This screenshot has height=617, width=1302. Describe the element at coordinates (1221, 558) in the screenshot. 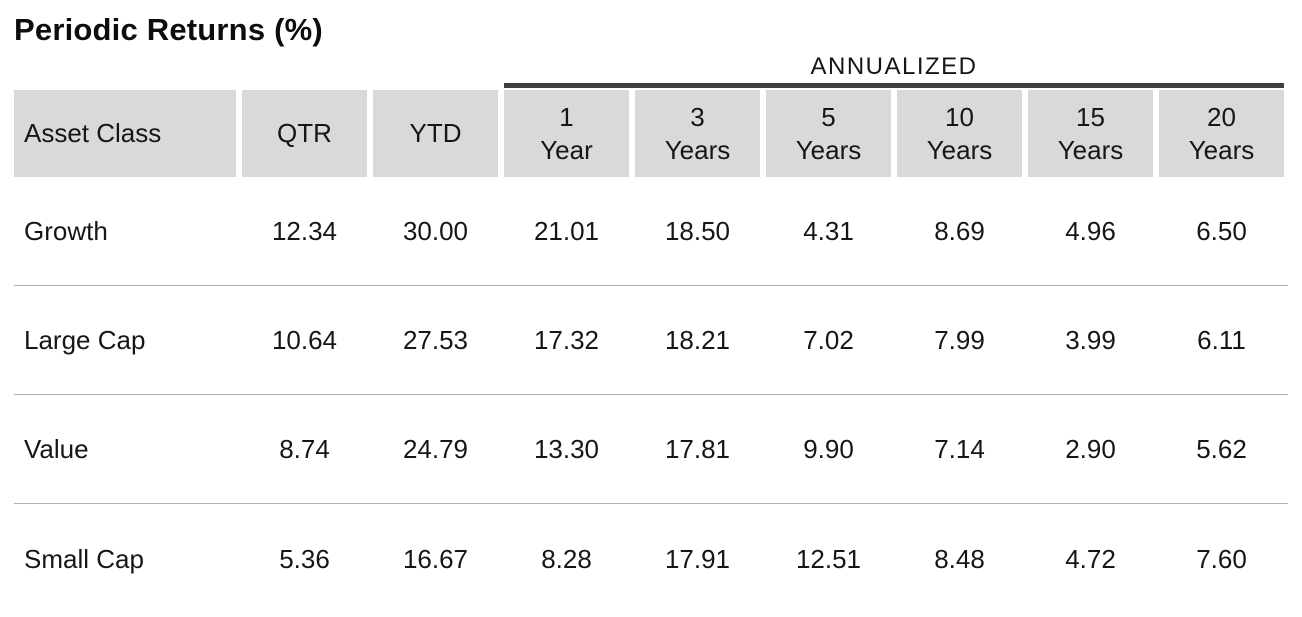

I see `cell-20-years: 7.60` at that location.